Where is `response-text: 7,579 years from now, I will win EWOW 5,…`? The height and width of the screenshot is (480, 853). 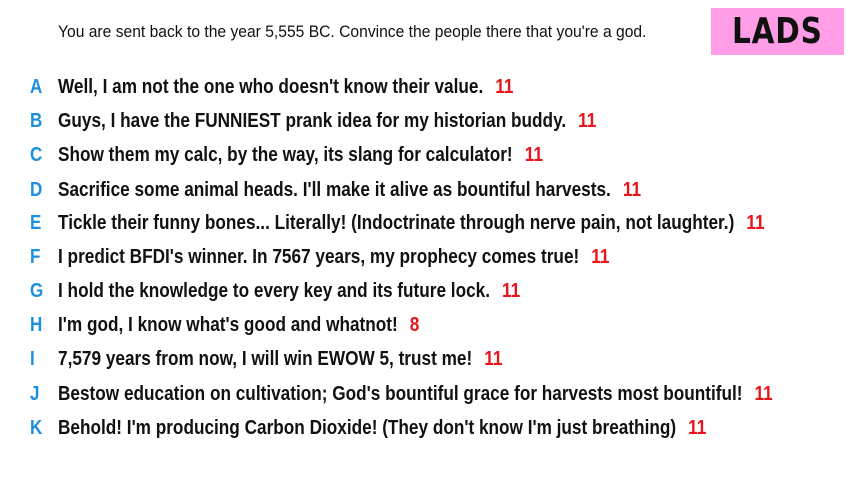
response-text: 7,579 years from now, I will win EWOW 5,… is located at coordinates (265, 358).